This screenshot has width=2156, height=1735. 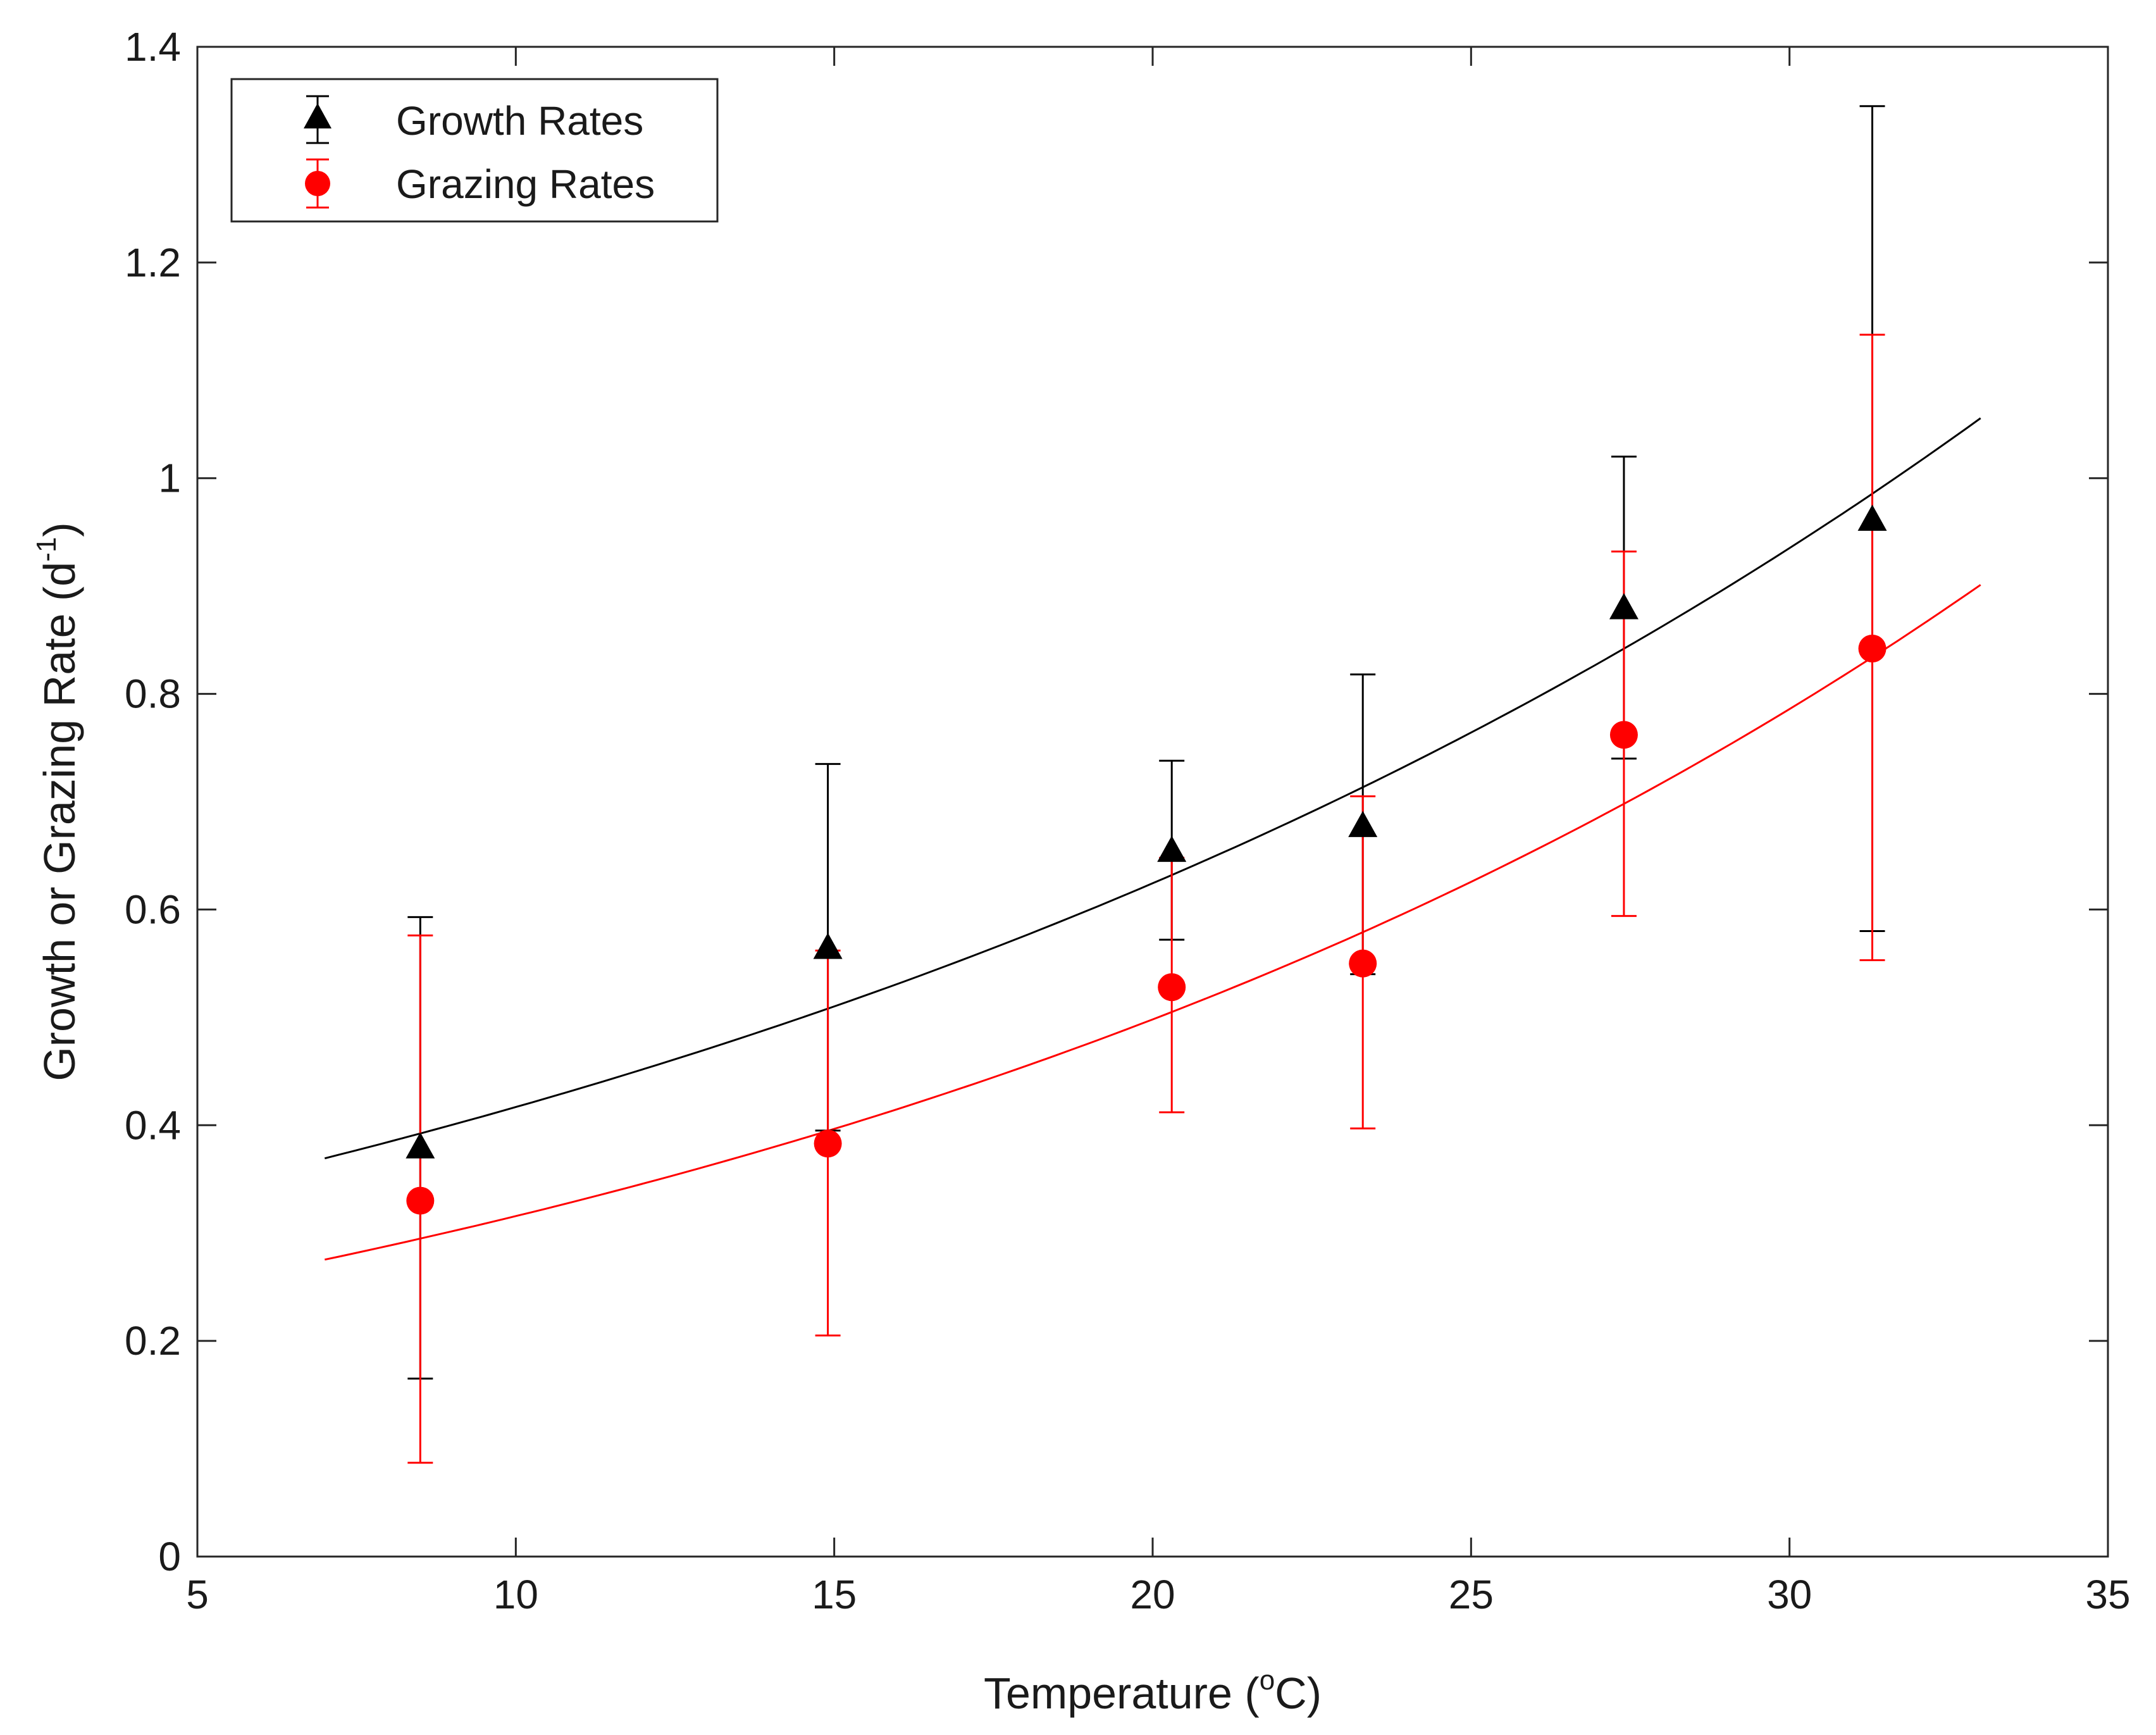 What do you see at coordinates (1789, 1594) in the screenshot?
I see `x-tick-label: 30` at bounding box center [1789, 1594].